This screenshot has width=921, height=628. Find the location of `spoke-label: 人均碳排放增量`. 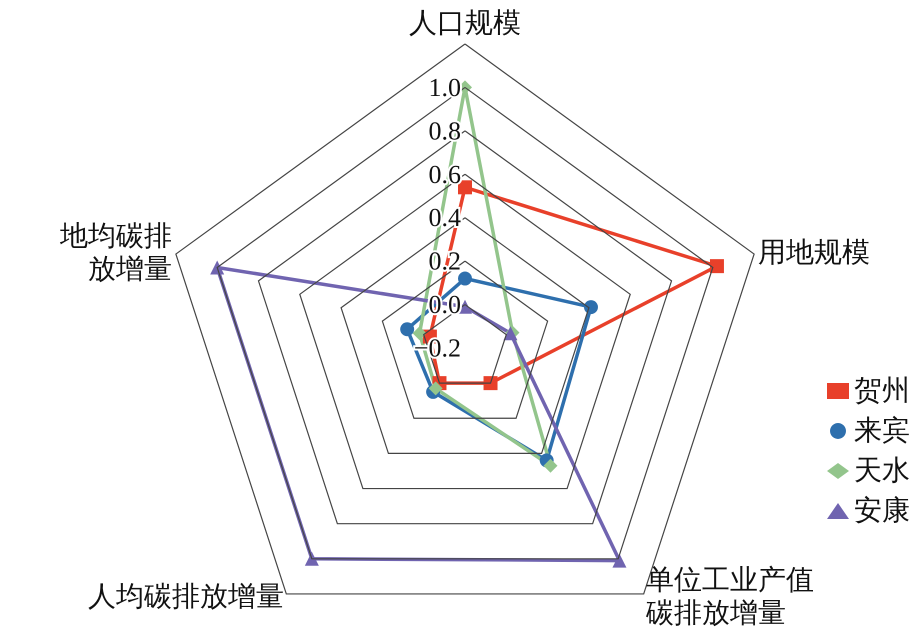

spoke-label: 人均碳排放增量 is located at coordinates (186, 597).